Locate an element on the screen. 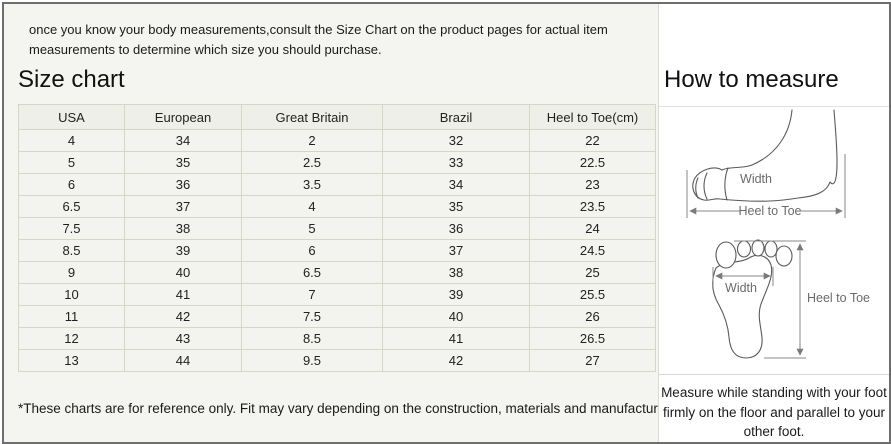 The width and height of the screenshot is (891, 444). table-cell: 7 is located at coordinates (312, 294).